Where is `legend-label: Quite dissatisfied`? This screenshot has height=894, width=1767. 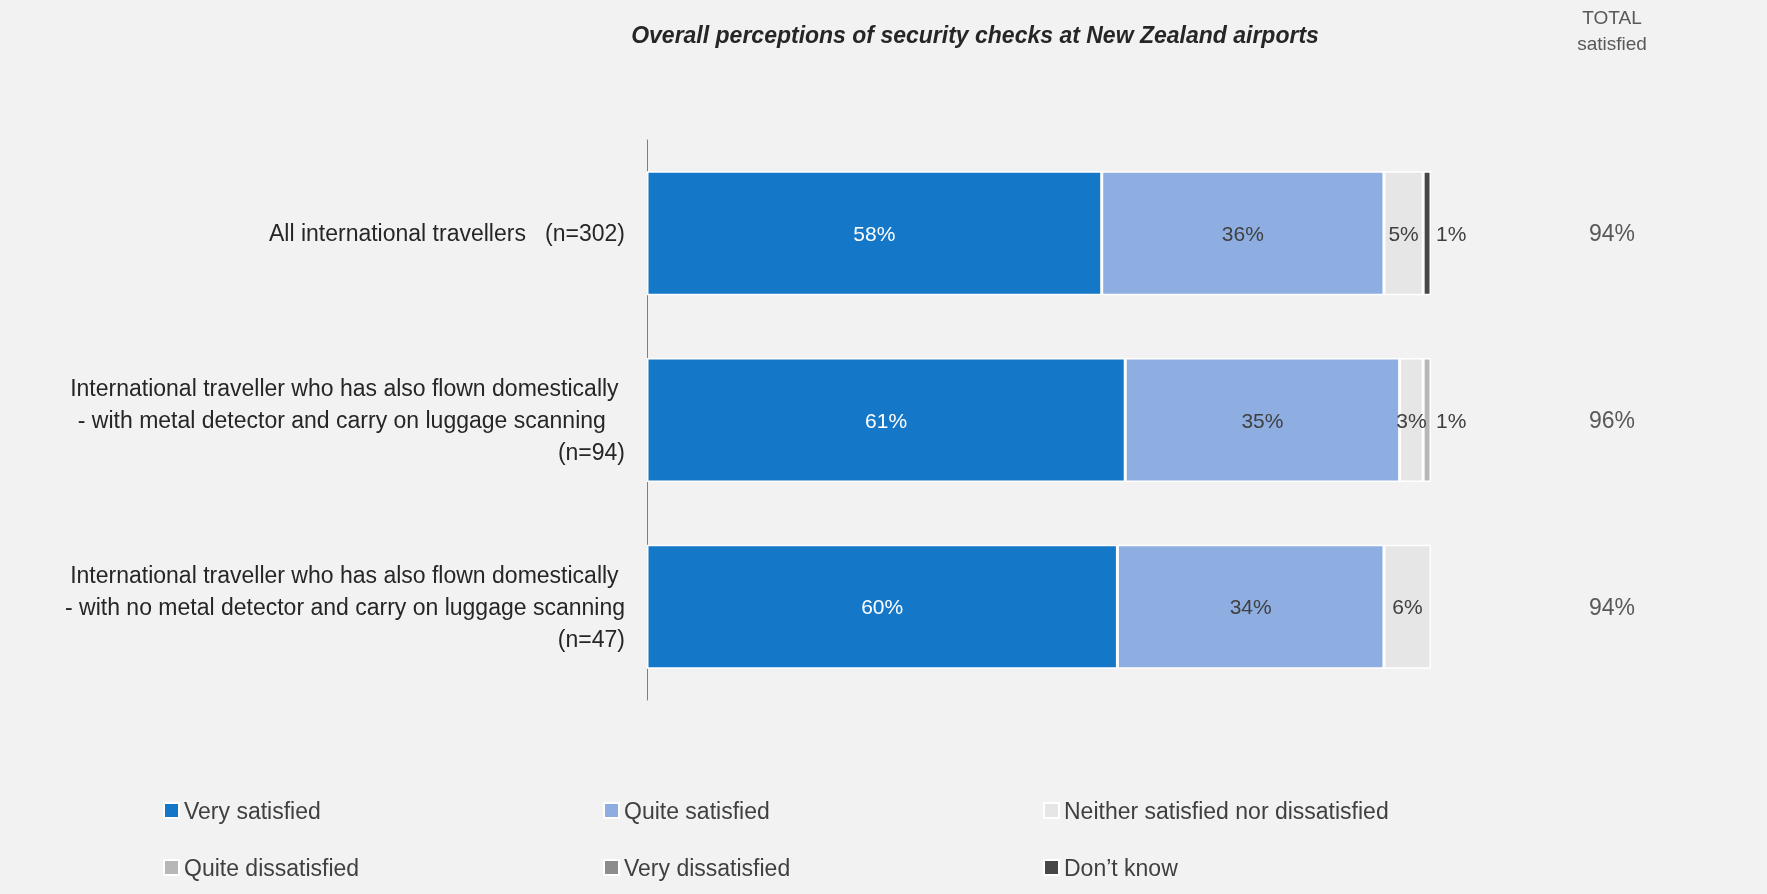 legend-label: Quite dissatisfied is located at coordinates (272, 867).